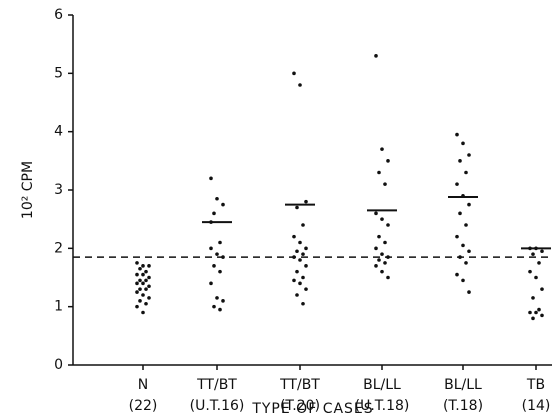  I want to click on y-tick-label: 1, so click(58, 307).